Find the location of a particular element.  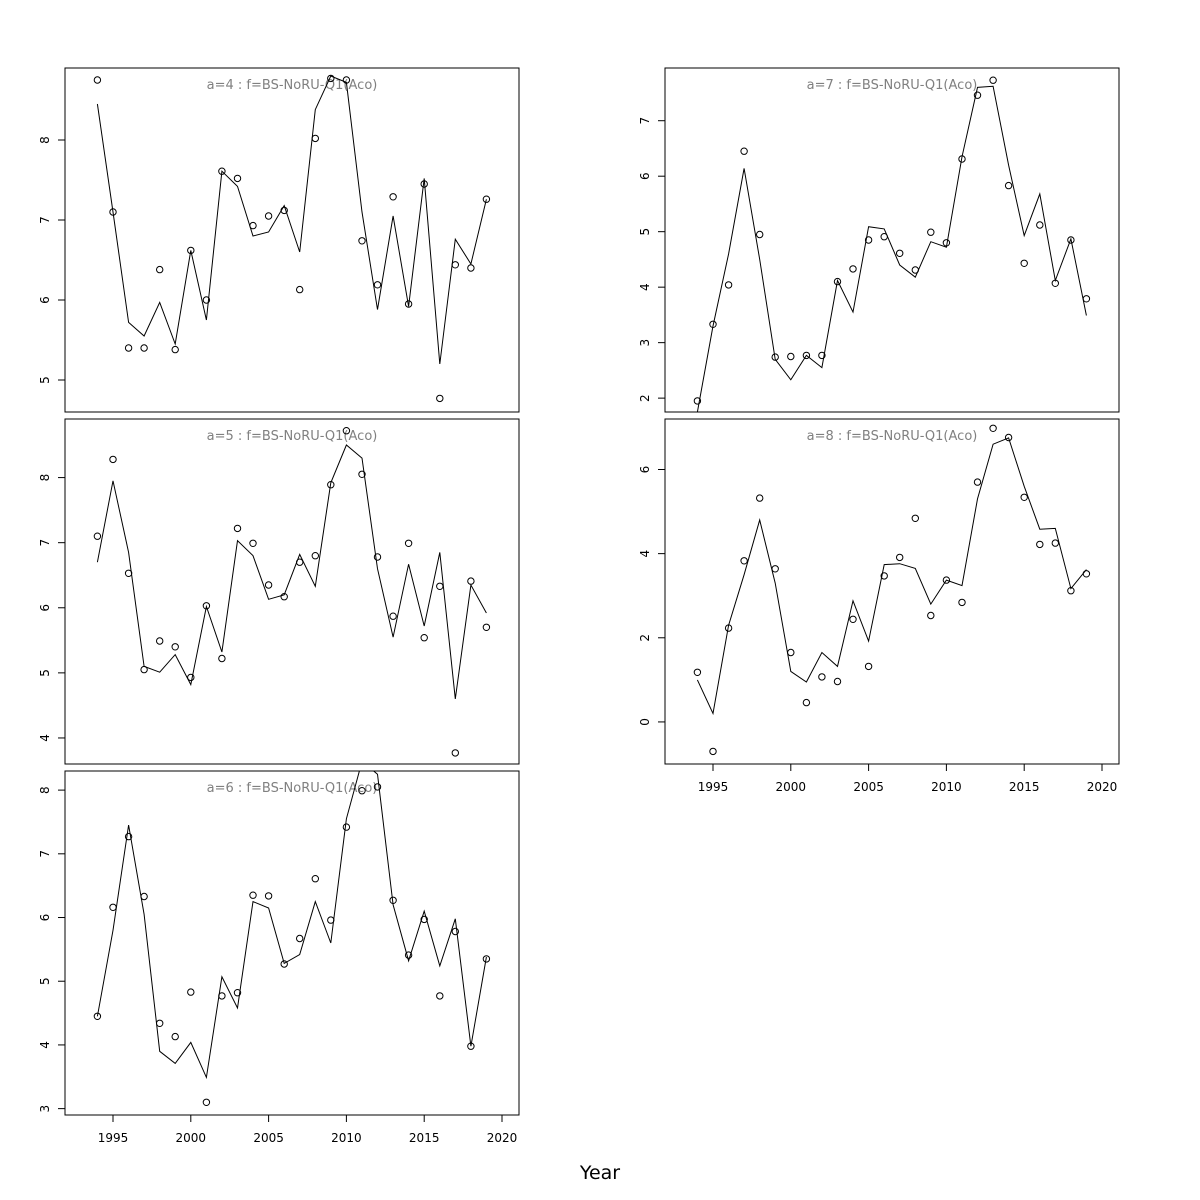

y-tick-label: 8 is located at coordinates (45, 478).